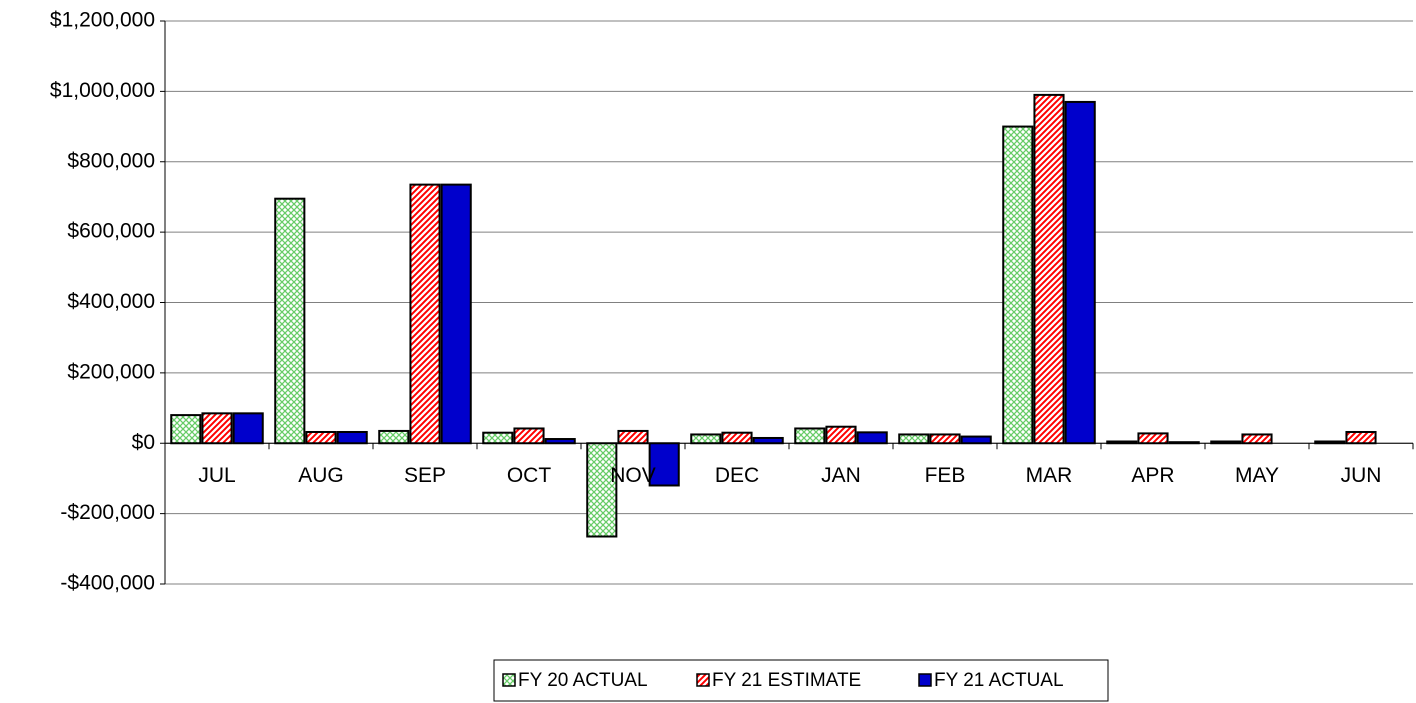  What do you see at coordinates (945, 475) in the screenshot?
I see `x-tick-label: FEB` at bounding box center [945, 475].